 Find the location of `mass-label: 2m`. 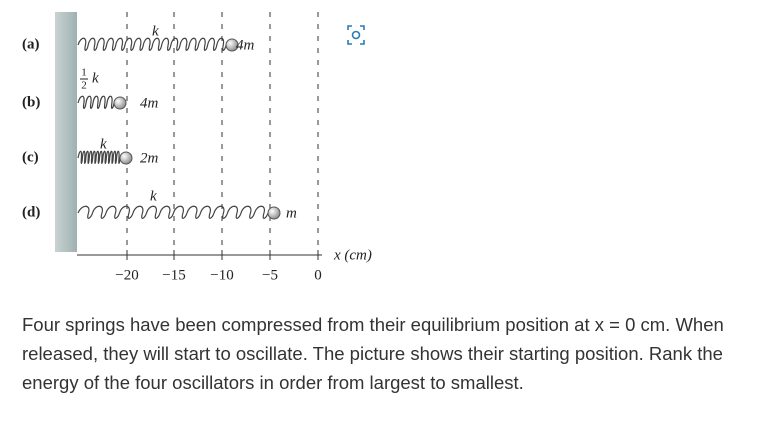

mass-label: 2m is located at coordinates (149, 158).